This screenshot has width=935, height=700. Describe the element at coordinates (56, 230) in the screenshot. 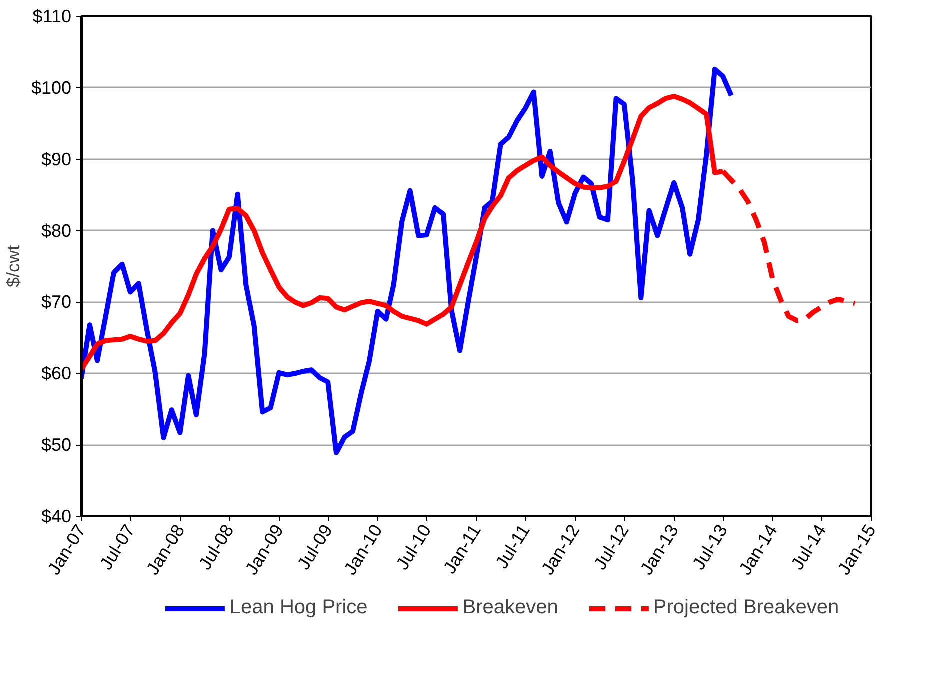

I see `y-tick-label: $80` at that location.